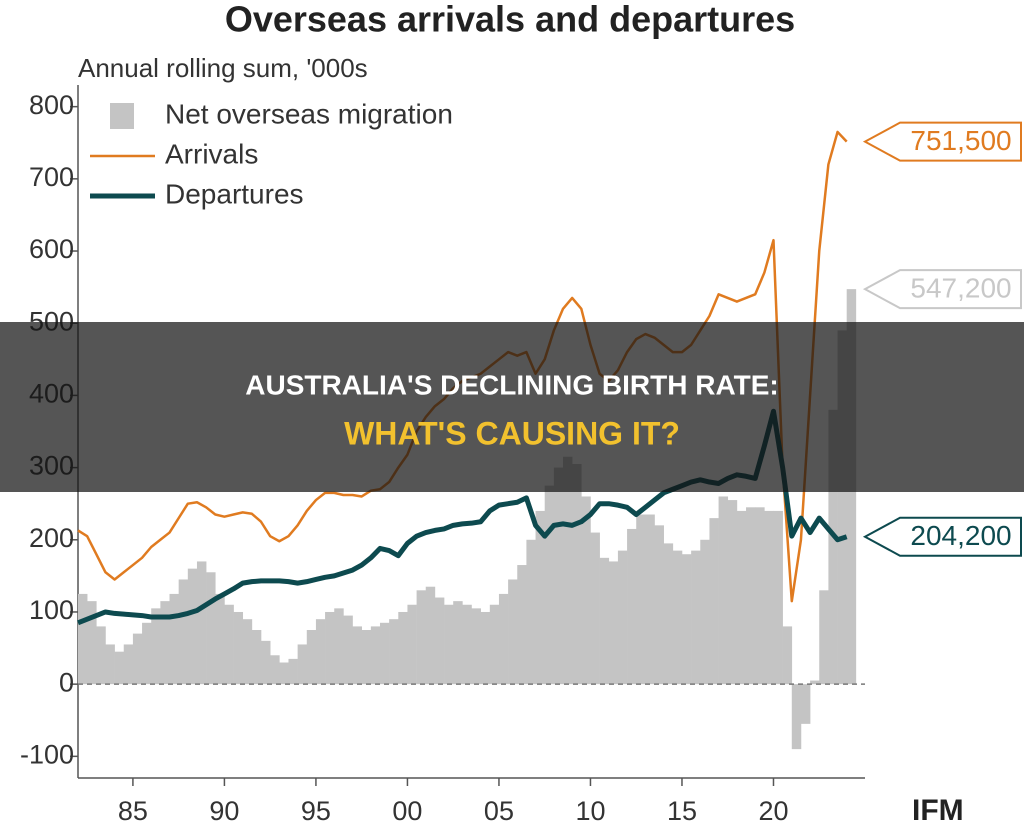 Image resolution: width=1024 pixels, height=835 pixels. What do you see at coordinates (51, 177) in the screenshot?
I see `y-tick-label: 700` at bounding box center [51, 177].